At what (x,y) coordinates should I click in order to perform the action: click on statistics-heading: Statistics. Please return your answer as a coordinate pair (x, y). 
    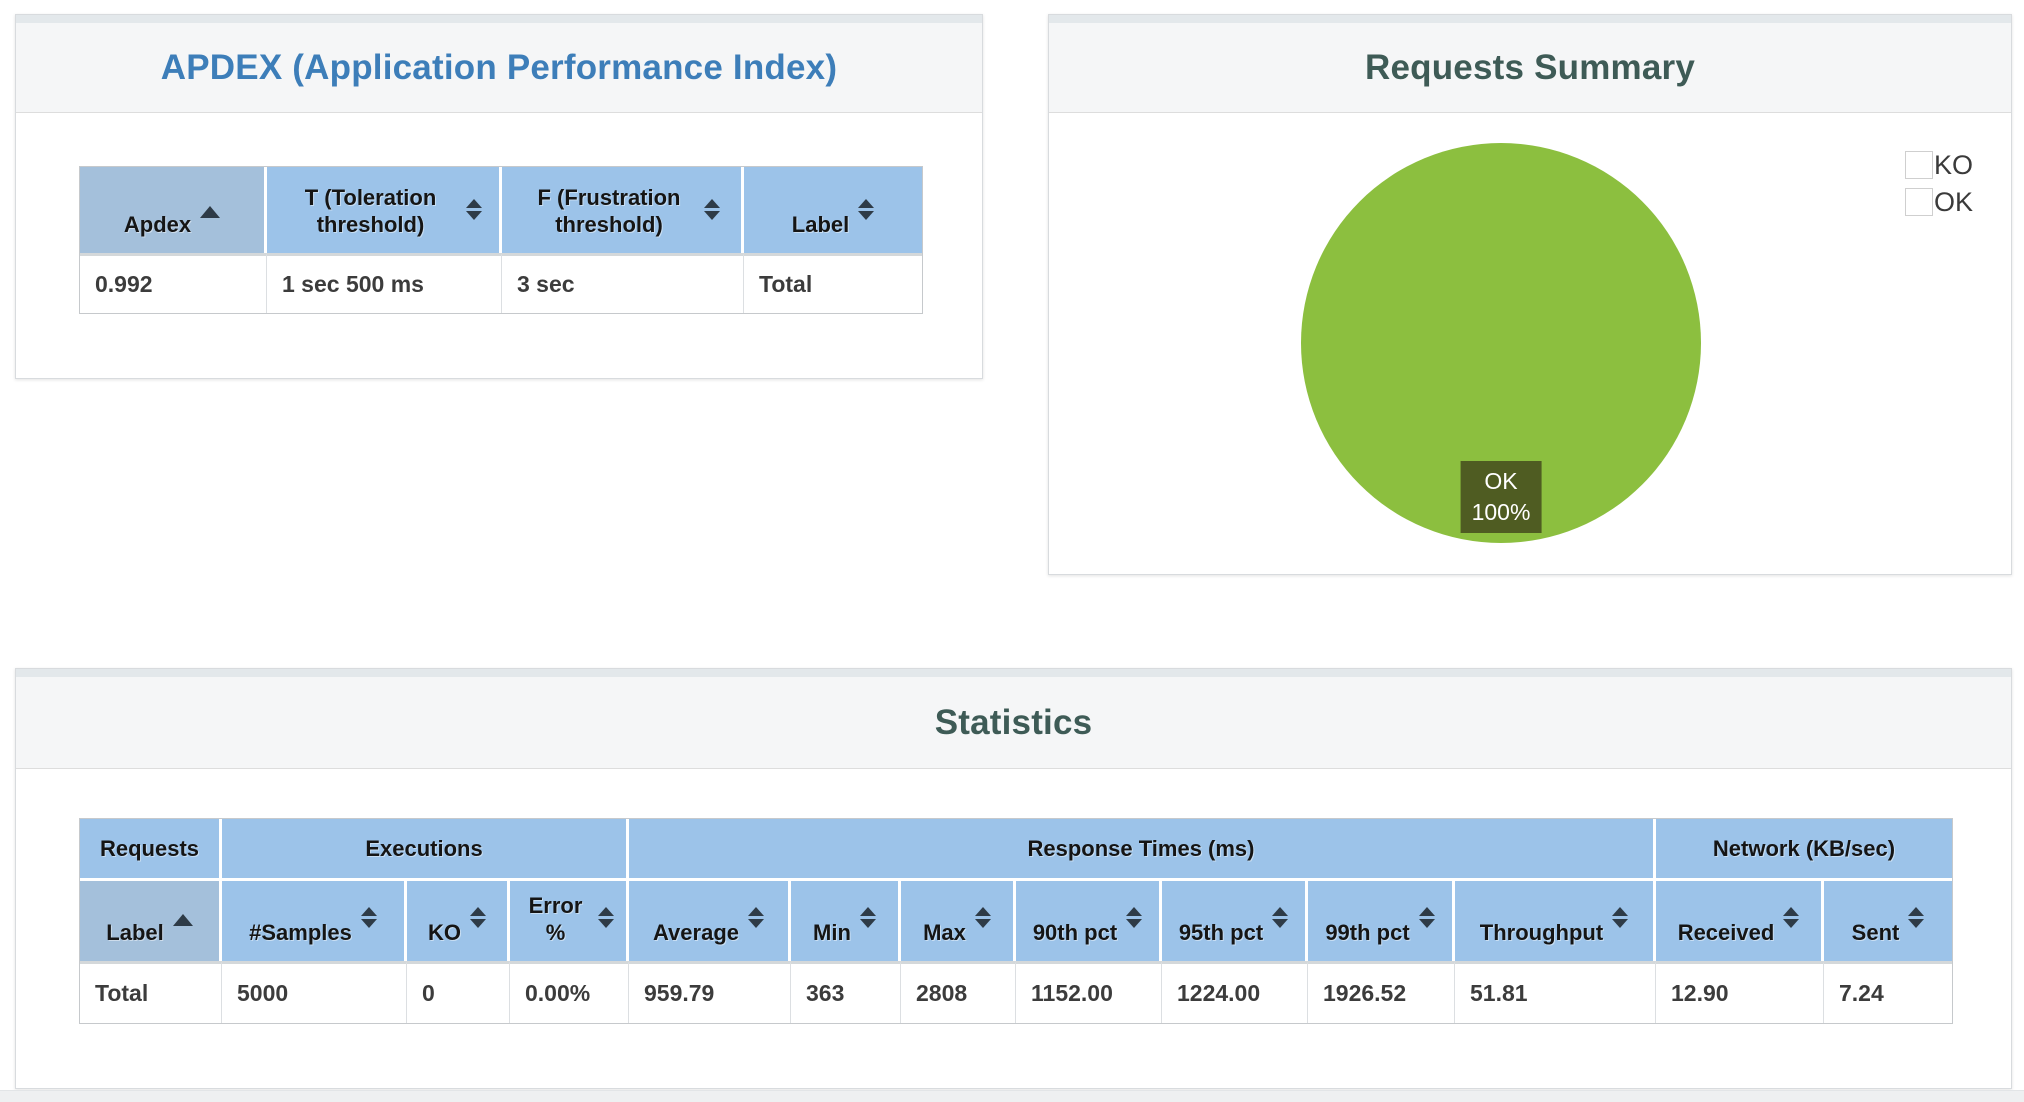
    Looking at the image, I should click on (1013, 723).